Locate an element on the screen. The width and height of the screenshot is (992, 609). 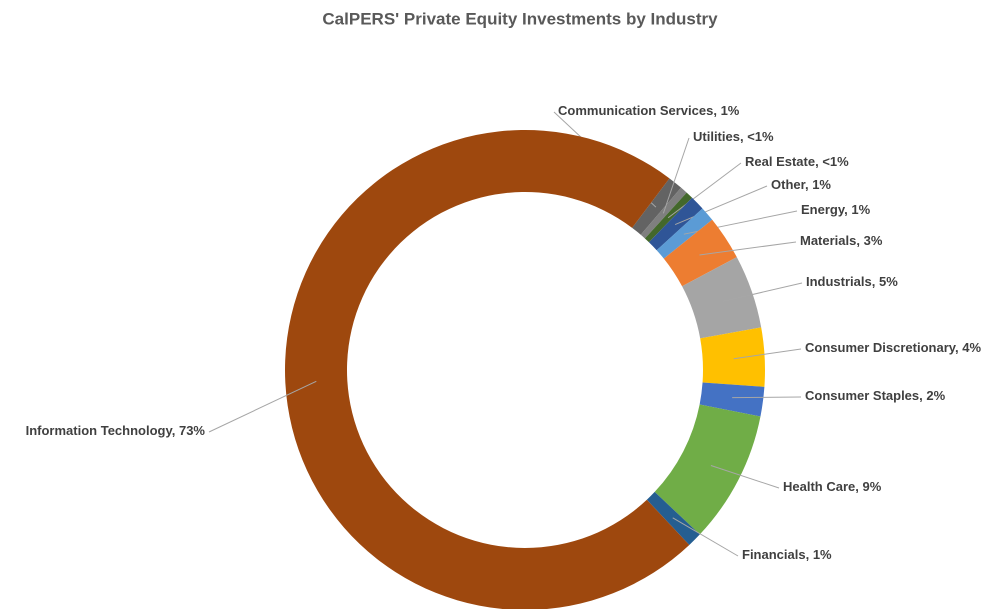
category-name: Communication Services is located at coordinates (635, 110).